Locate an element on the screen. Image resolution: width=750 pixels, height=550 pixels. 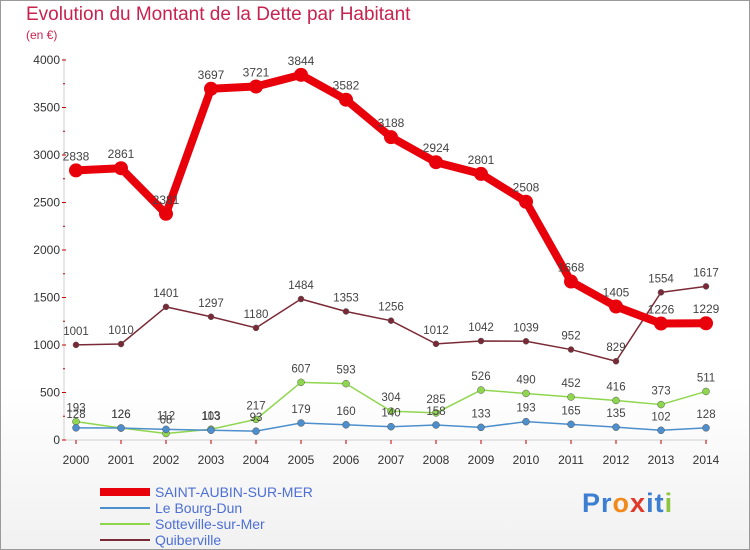
data-label: 3844 is located at coordinates (301, 61).